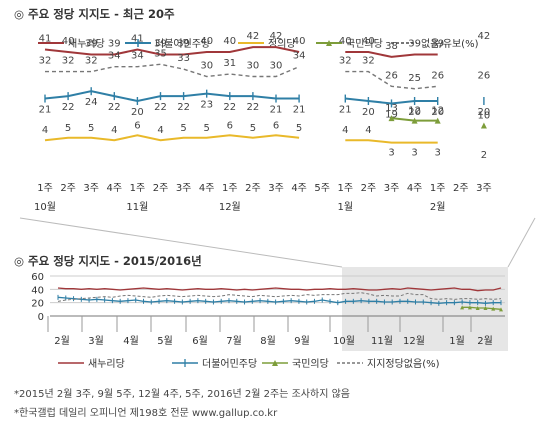 The width and height of the screenshot is (550, 430). Describe the element at coordinates (299, 110) in the screenshot. I see `top-data-label-1-11: 21` at that location.